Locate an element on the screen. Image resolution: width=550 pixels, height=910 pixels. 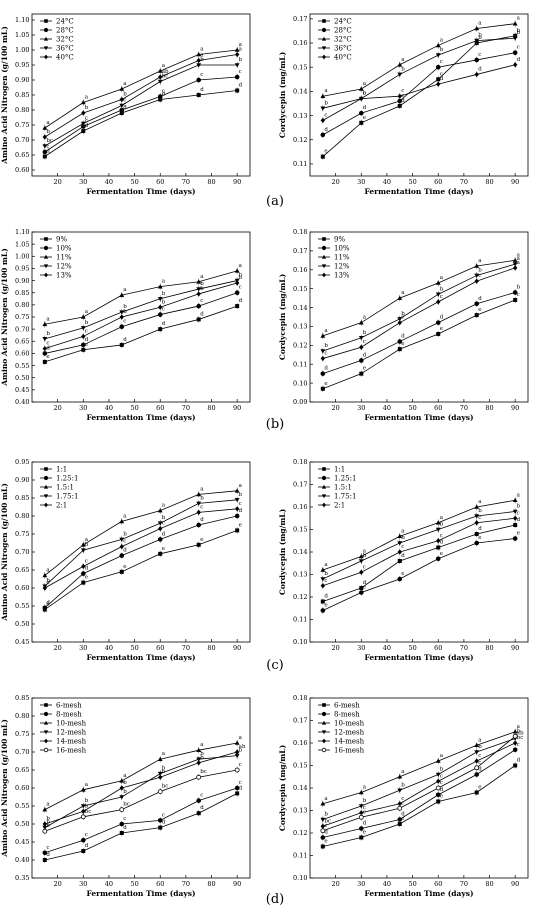
x-tick-label: 20 is located at coordinates (336, 648).